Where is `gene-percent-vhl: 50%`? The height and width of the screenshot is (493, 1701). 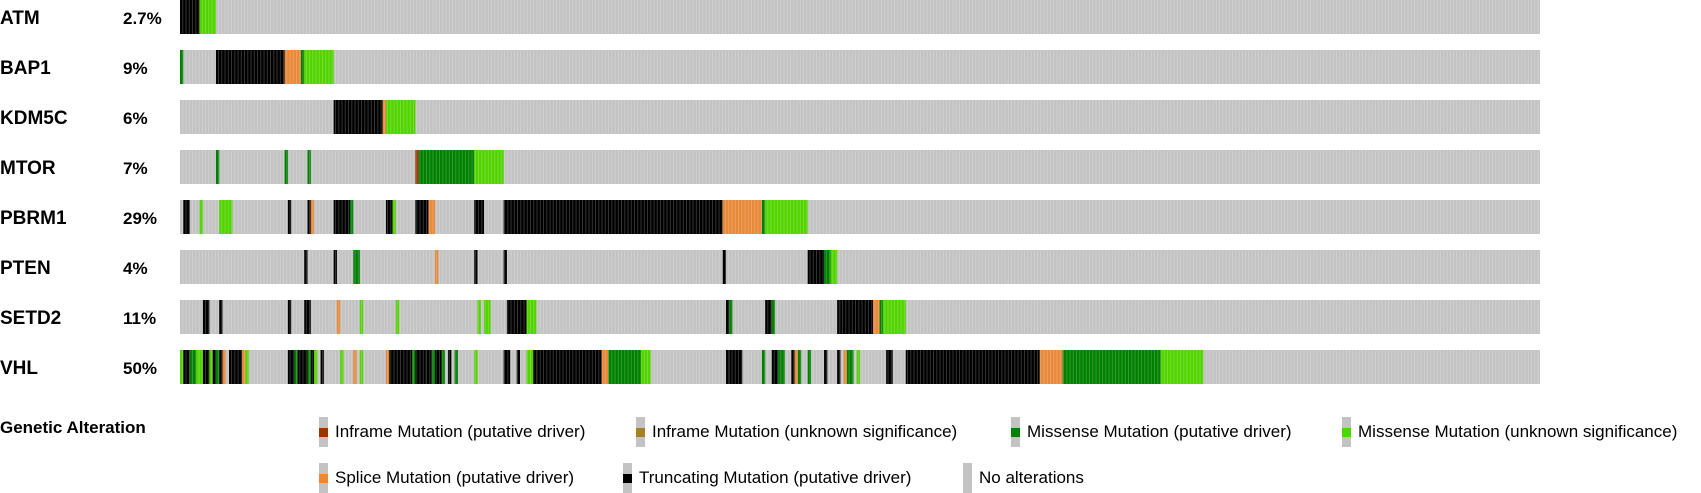 gene-percent-vhl: 50% is located at coordinates (140, 368).